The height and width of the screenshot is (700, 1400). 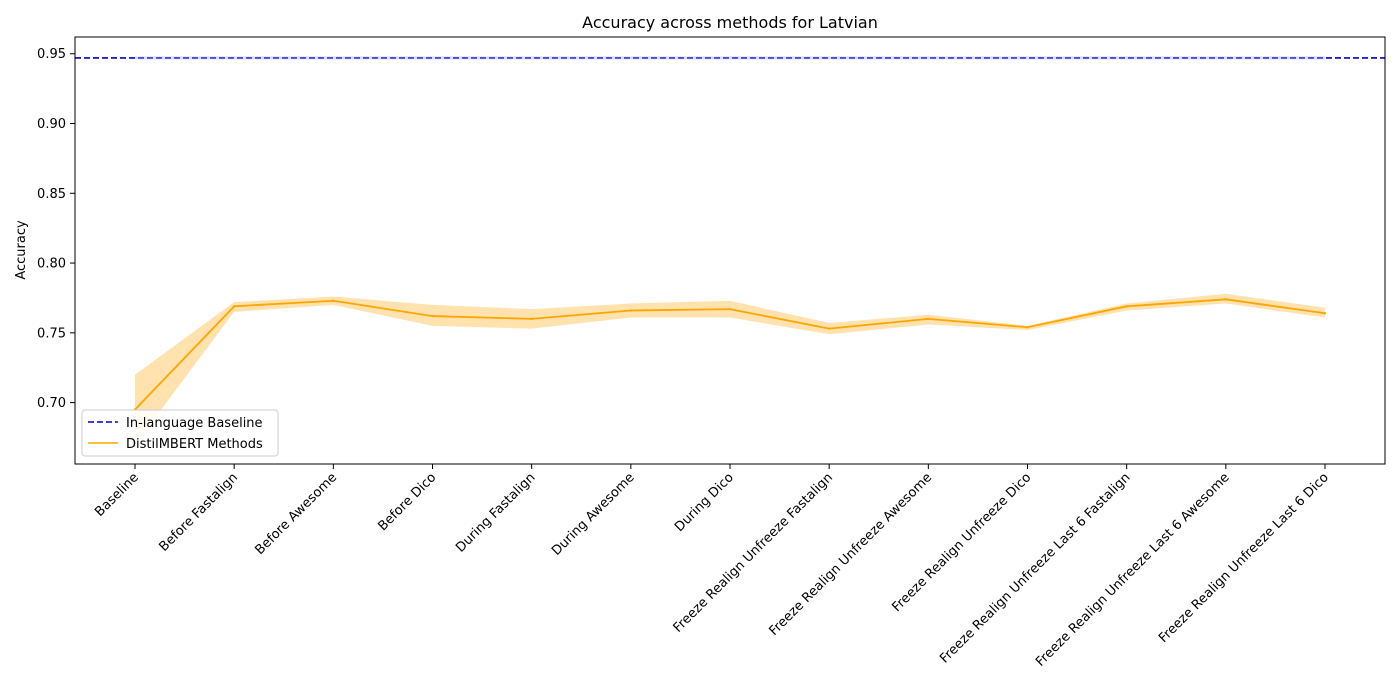 What do you see at coordinates (407, 502) in the screenshot?
I see `x-tick-label: Before Dico` at bounding box center [407, 502].